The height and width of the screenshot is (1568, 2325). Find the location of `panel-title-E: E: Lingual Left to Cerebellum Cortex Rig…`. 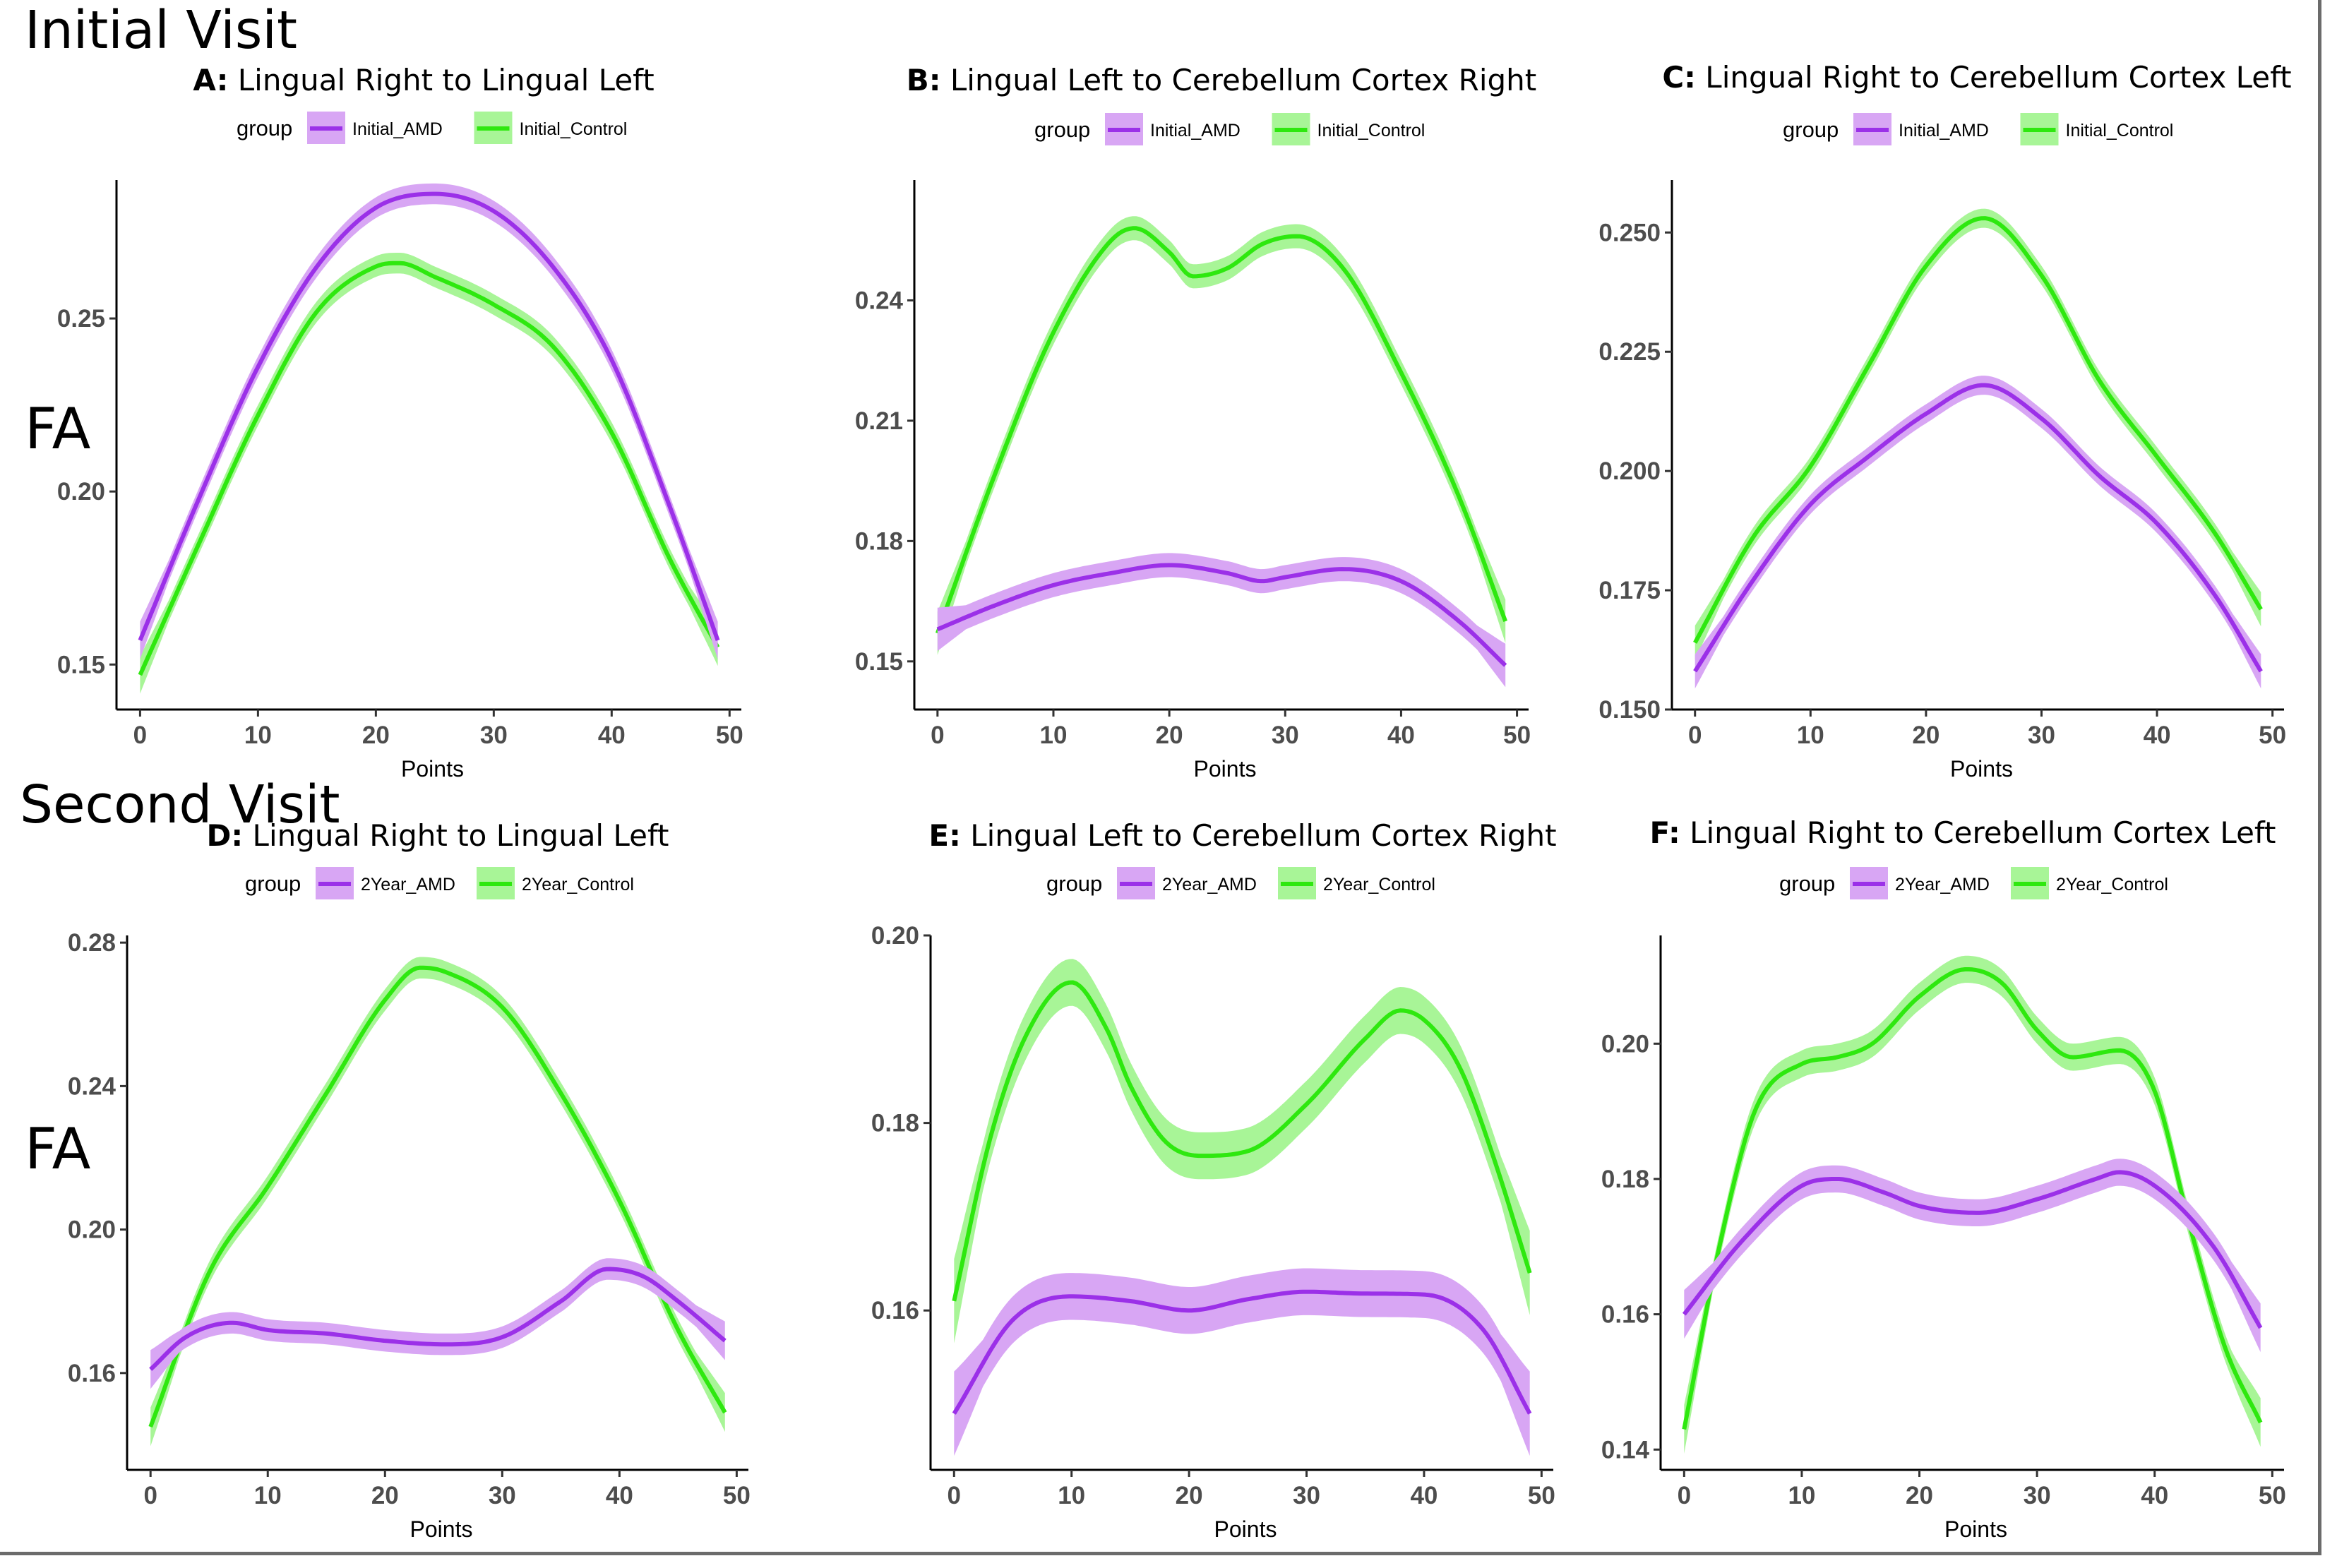

panel-title-E: E: Lingual Left to Cerebellum Cortex Rig… is located at coordinates (1242, 835).